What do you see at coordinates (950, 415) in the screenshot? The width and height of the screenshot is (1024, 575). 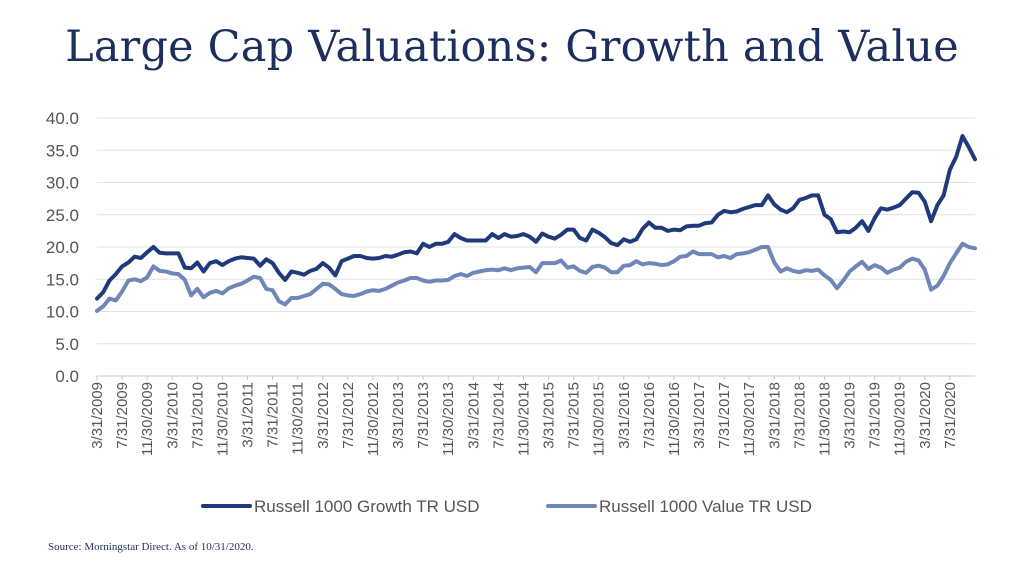 I see `x-tick-label: 7/31/2020` at bounding box center [950, 415].